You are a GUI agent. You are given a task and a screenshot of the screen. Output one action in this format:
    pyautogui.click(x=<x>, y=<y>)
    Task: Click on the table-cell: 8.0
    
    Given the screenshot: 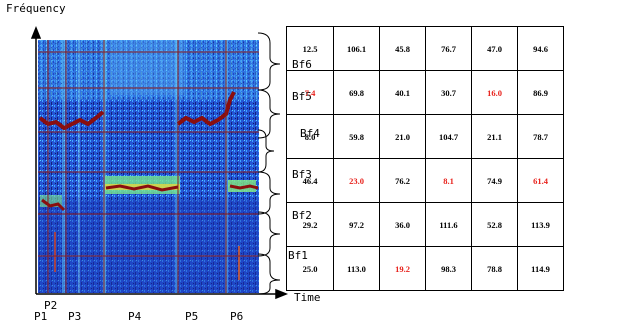 What is the action you would take?
    pyautogui.click(x=310, y=136)
    